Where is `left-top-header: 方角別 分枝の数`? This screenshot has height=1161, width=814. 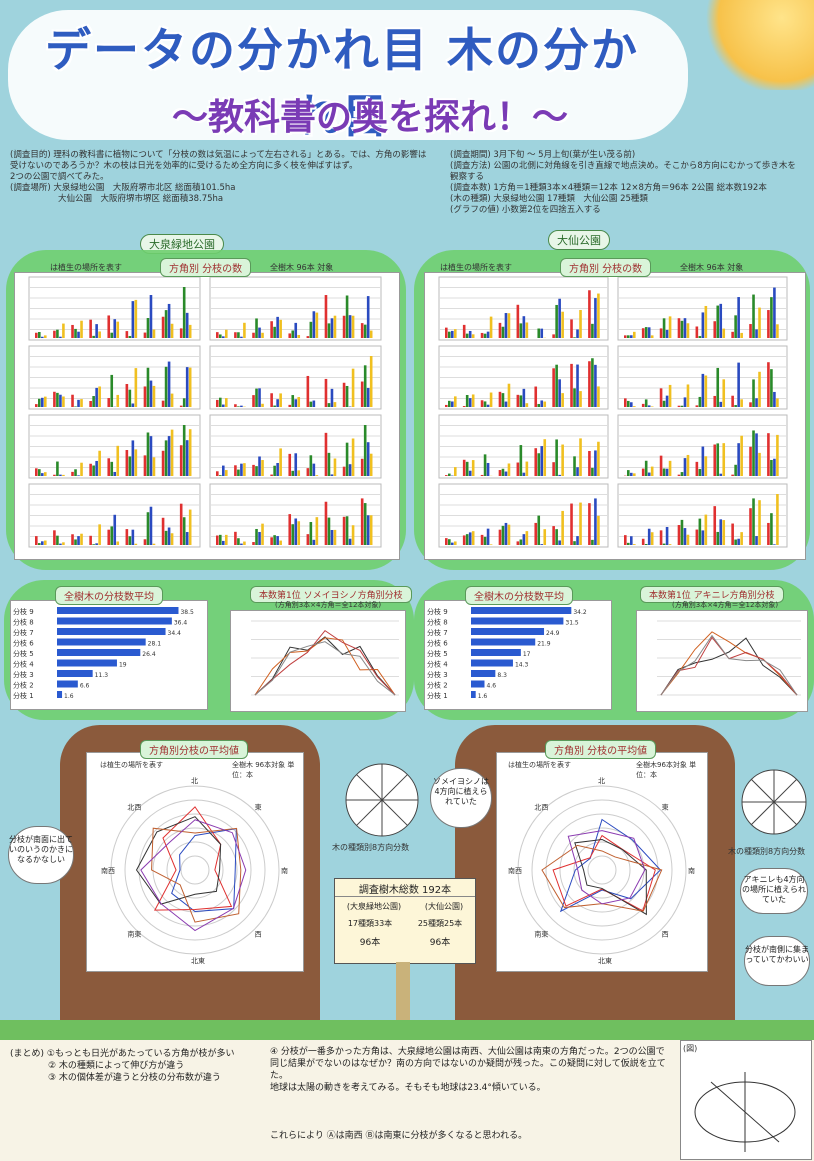 left-top-header: 方角別 分枝の数 is located at coordinates (206, 267).